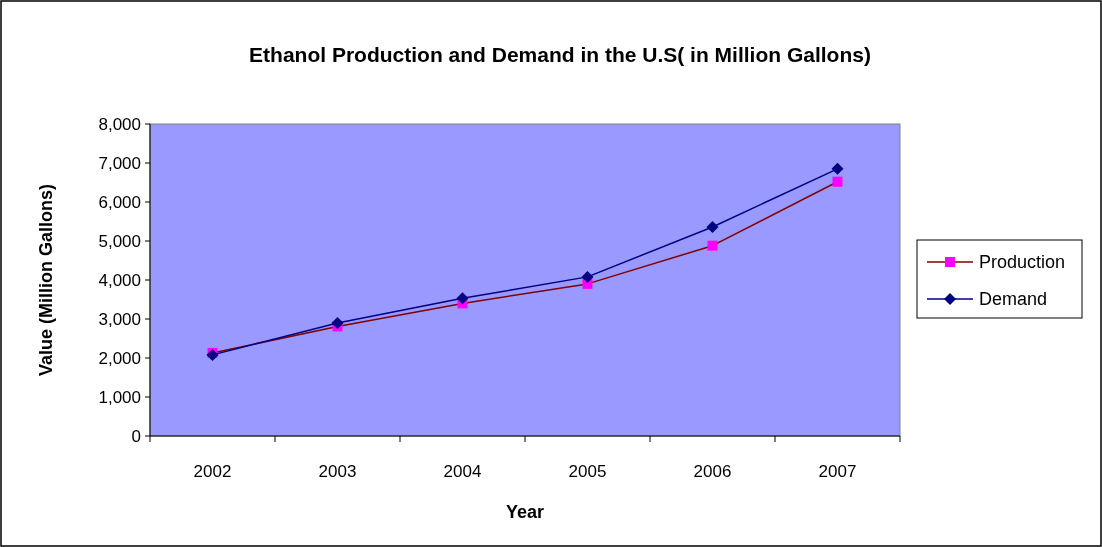 This screenshot has width=1102, height=547. I want to click on legend-label: Demand, so click(1013, 299).